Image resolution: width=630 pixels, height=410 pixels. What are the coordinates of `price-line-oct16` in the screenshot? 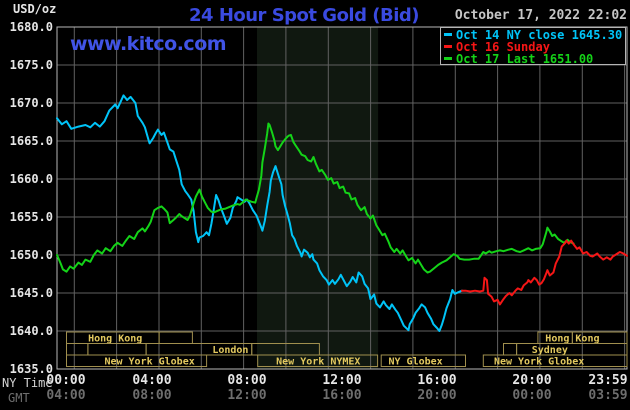 It's located at (544, 272).